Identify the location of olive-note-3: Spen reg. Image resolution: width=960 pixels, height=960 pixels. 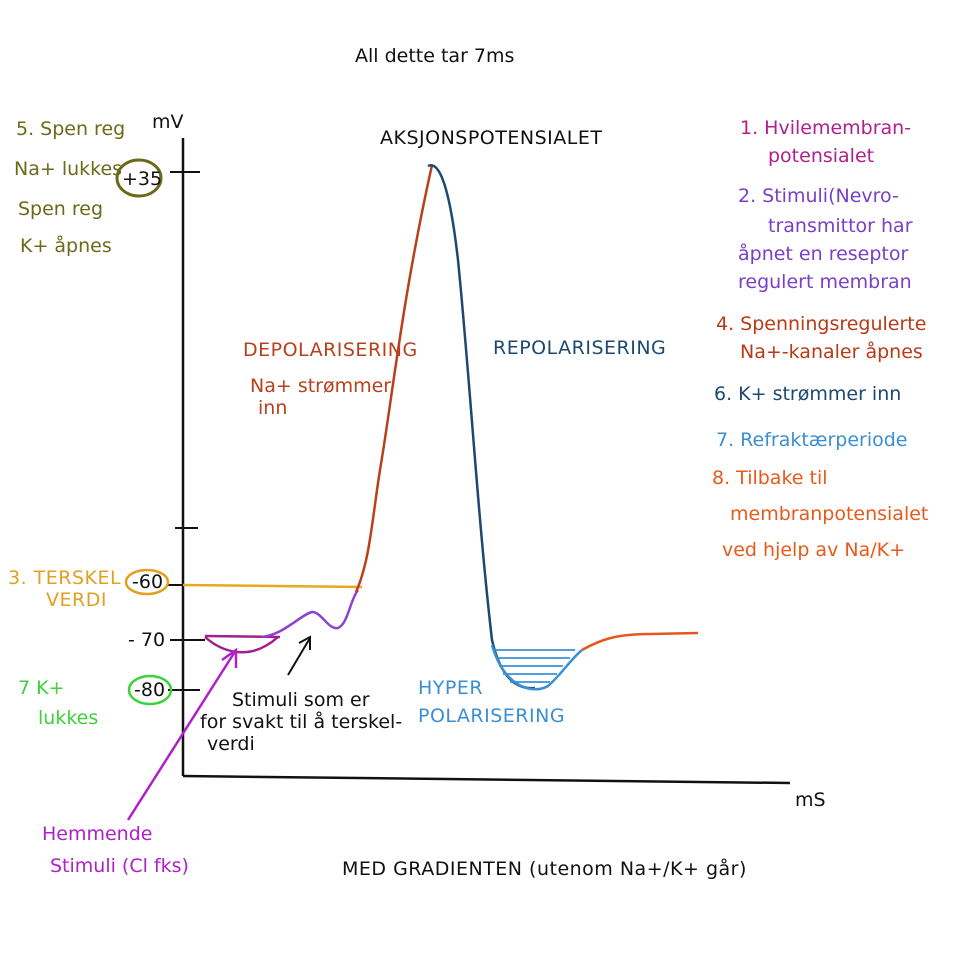
(60, 209).